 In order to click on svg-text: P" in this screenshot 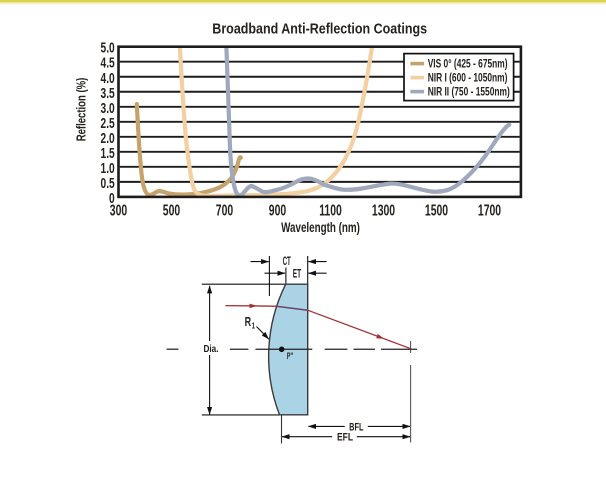, I will do `click(290, 355)`.